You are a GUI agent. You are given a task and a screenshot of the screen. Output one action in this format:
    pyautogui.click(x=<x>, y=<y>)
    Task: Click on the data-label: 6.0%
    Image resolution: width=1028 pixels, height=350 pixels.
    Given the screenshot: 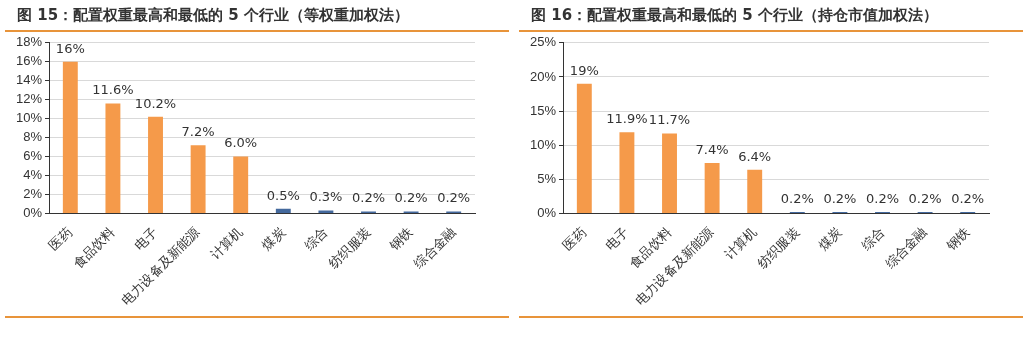 What is the action you would take?
    pyautogui.click(x=241, y=143)
    